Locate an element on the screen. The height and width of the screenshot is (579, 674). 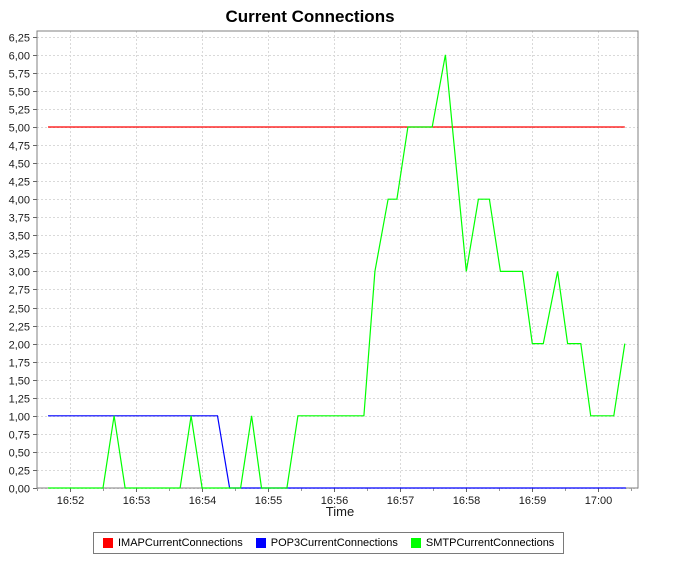
x-axis-tick-label: 16:56 is located at coordinates (335, 501).